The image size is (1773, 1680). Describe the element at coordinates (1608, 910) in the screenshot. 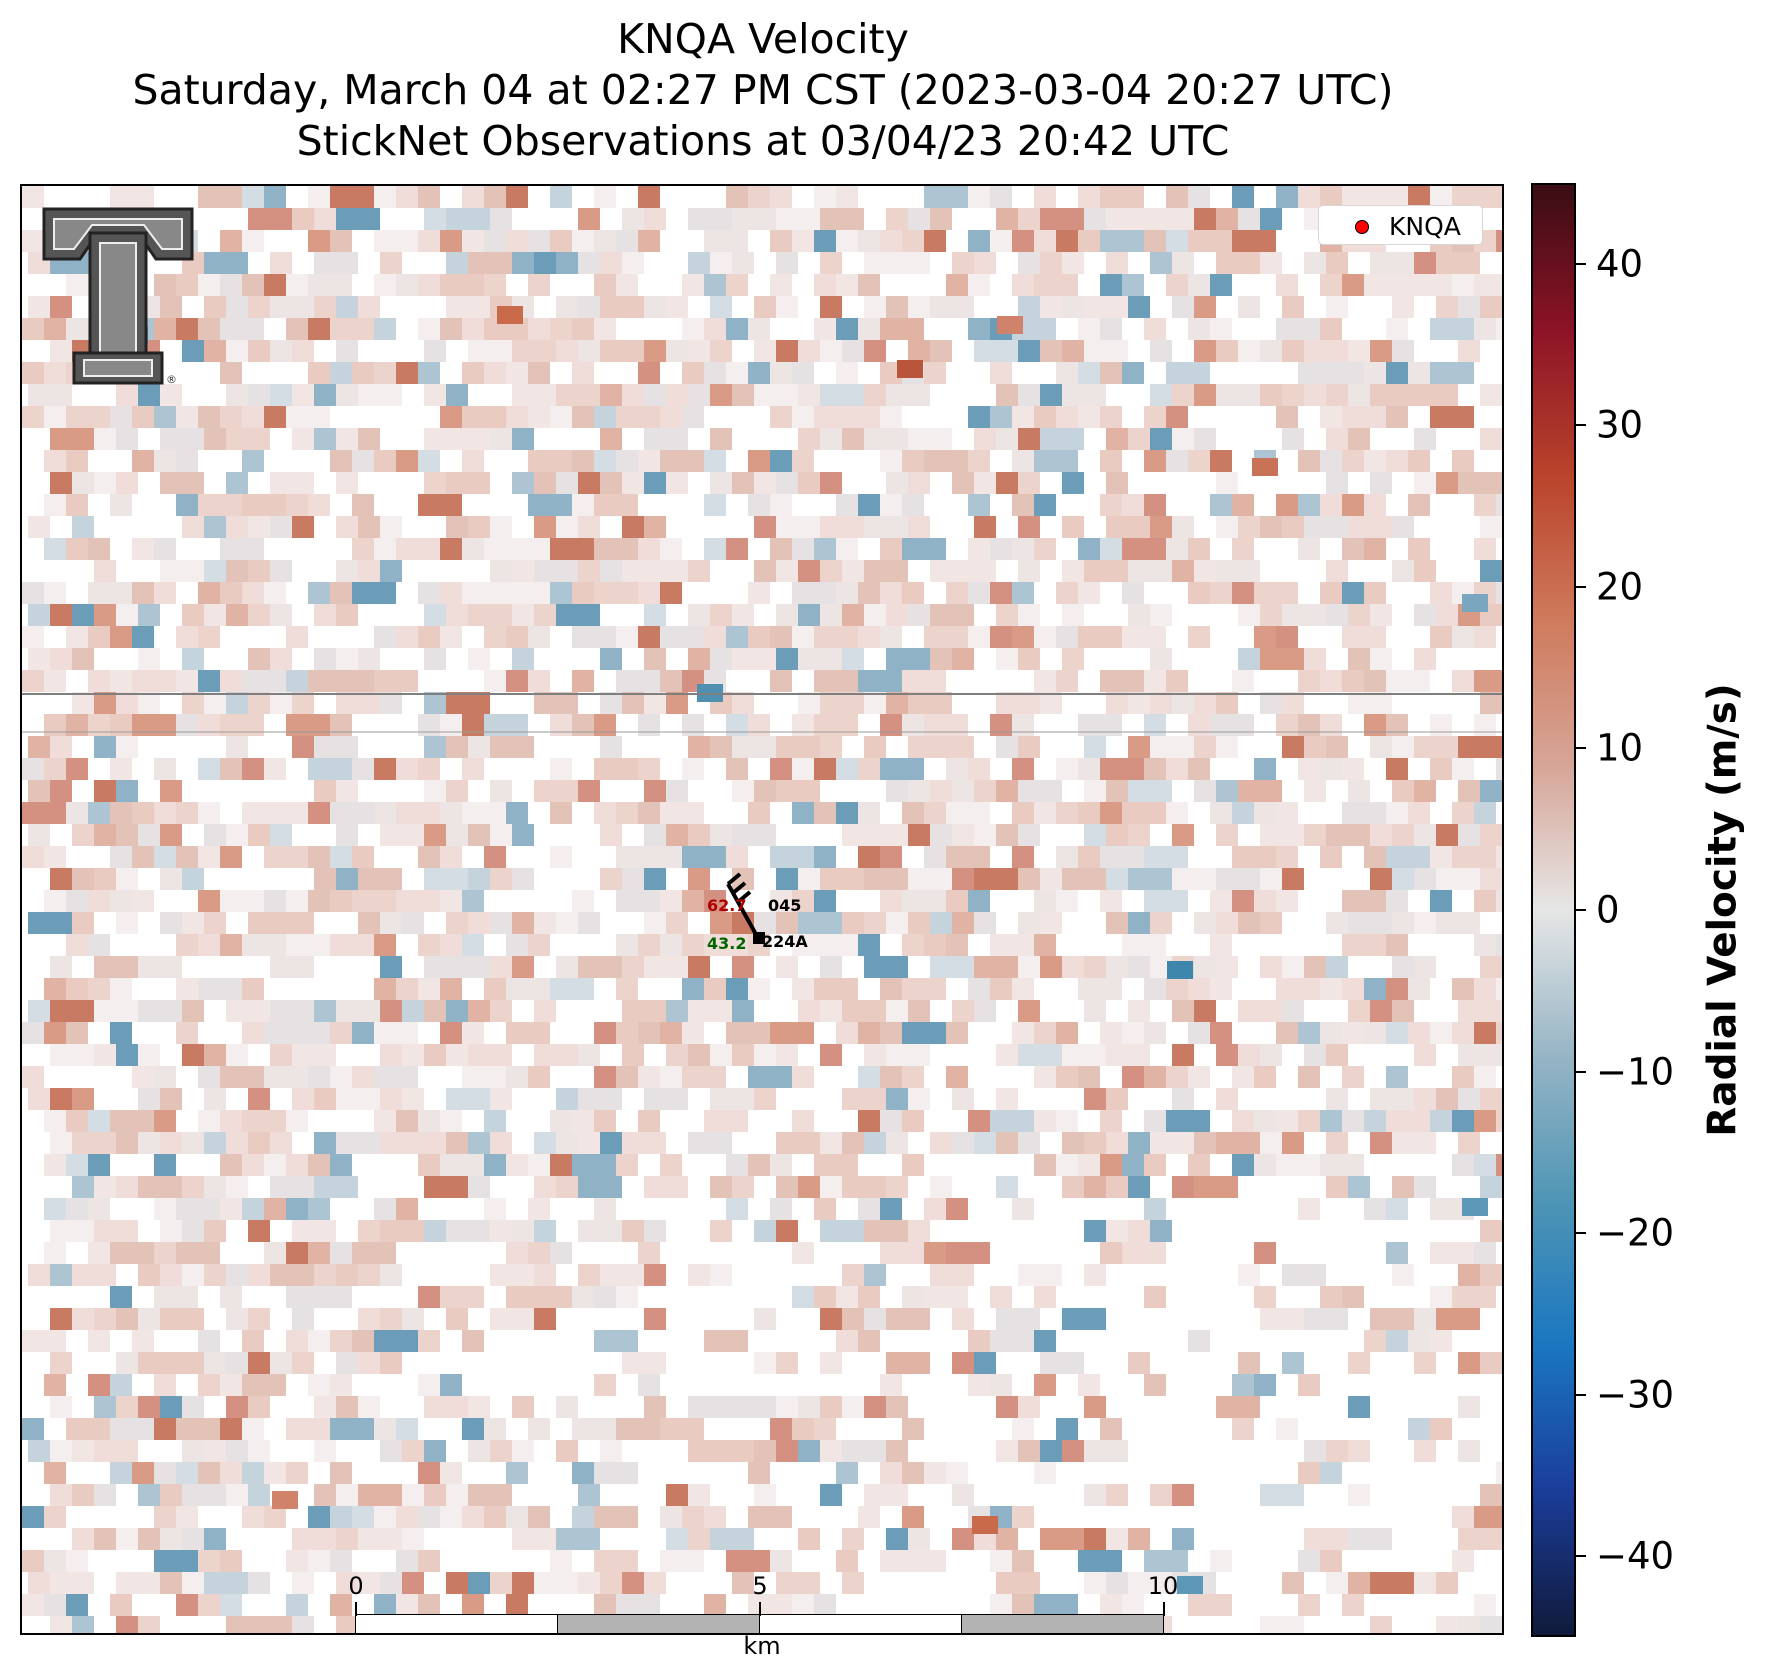

I see `colorbar-tick-label: 0` at that location.